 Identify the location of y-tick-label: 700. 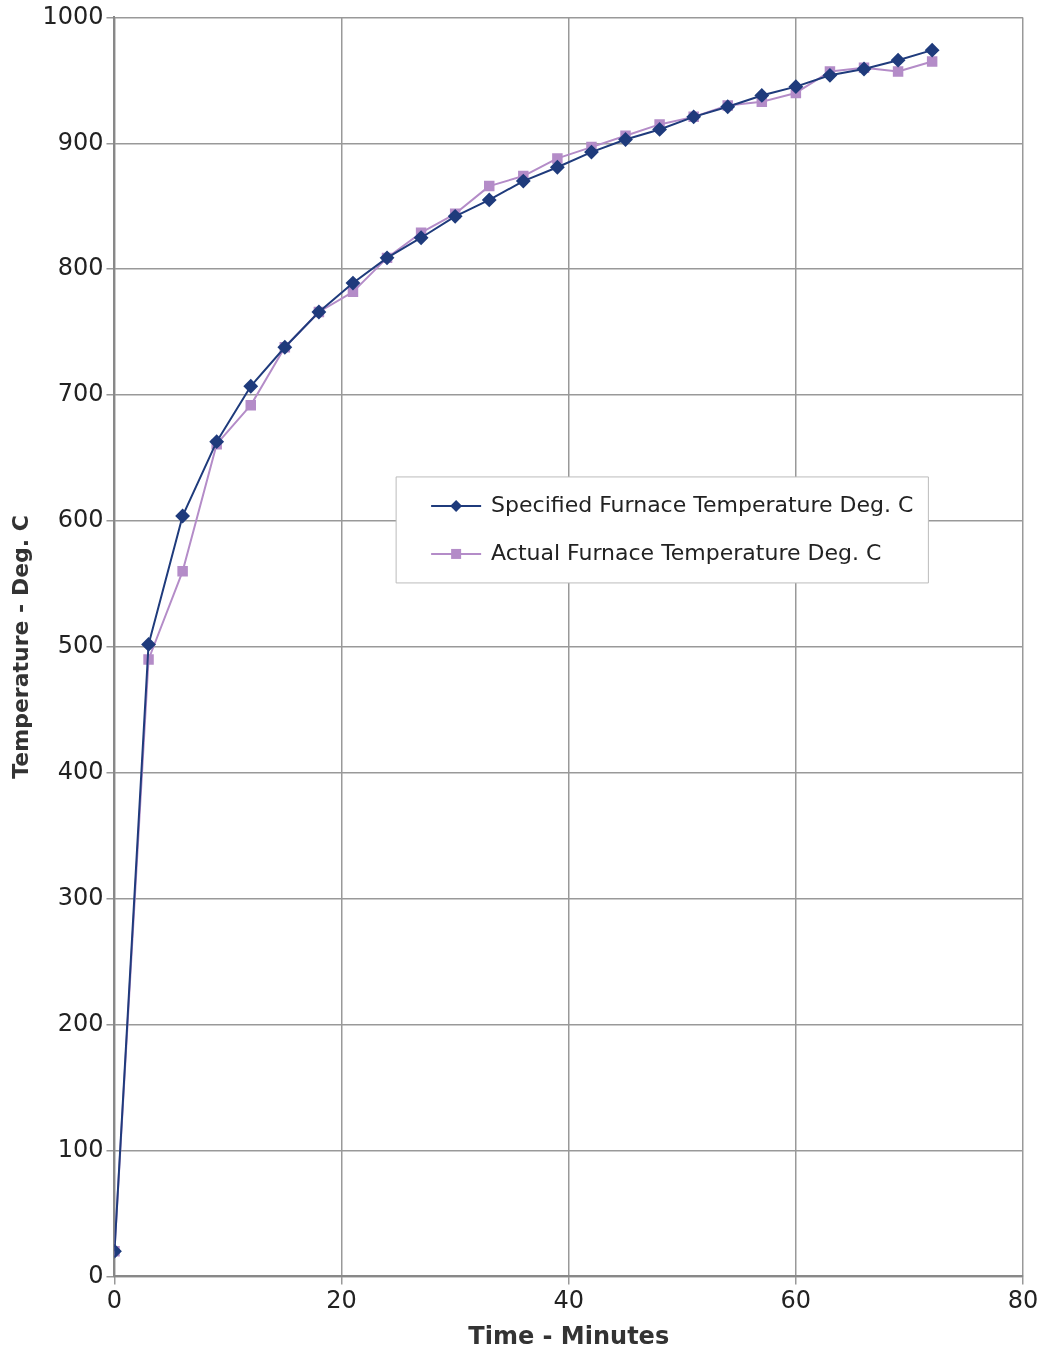
(80, 393).